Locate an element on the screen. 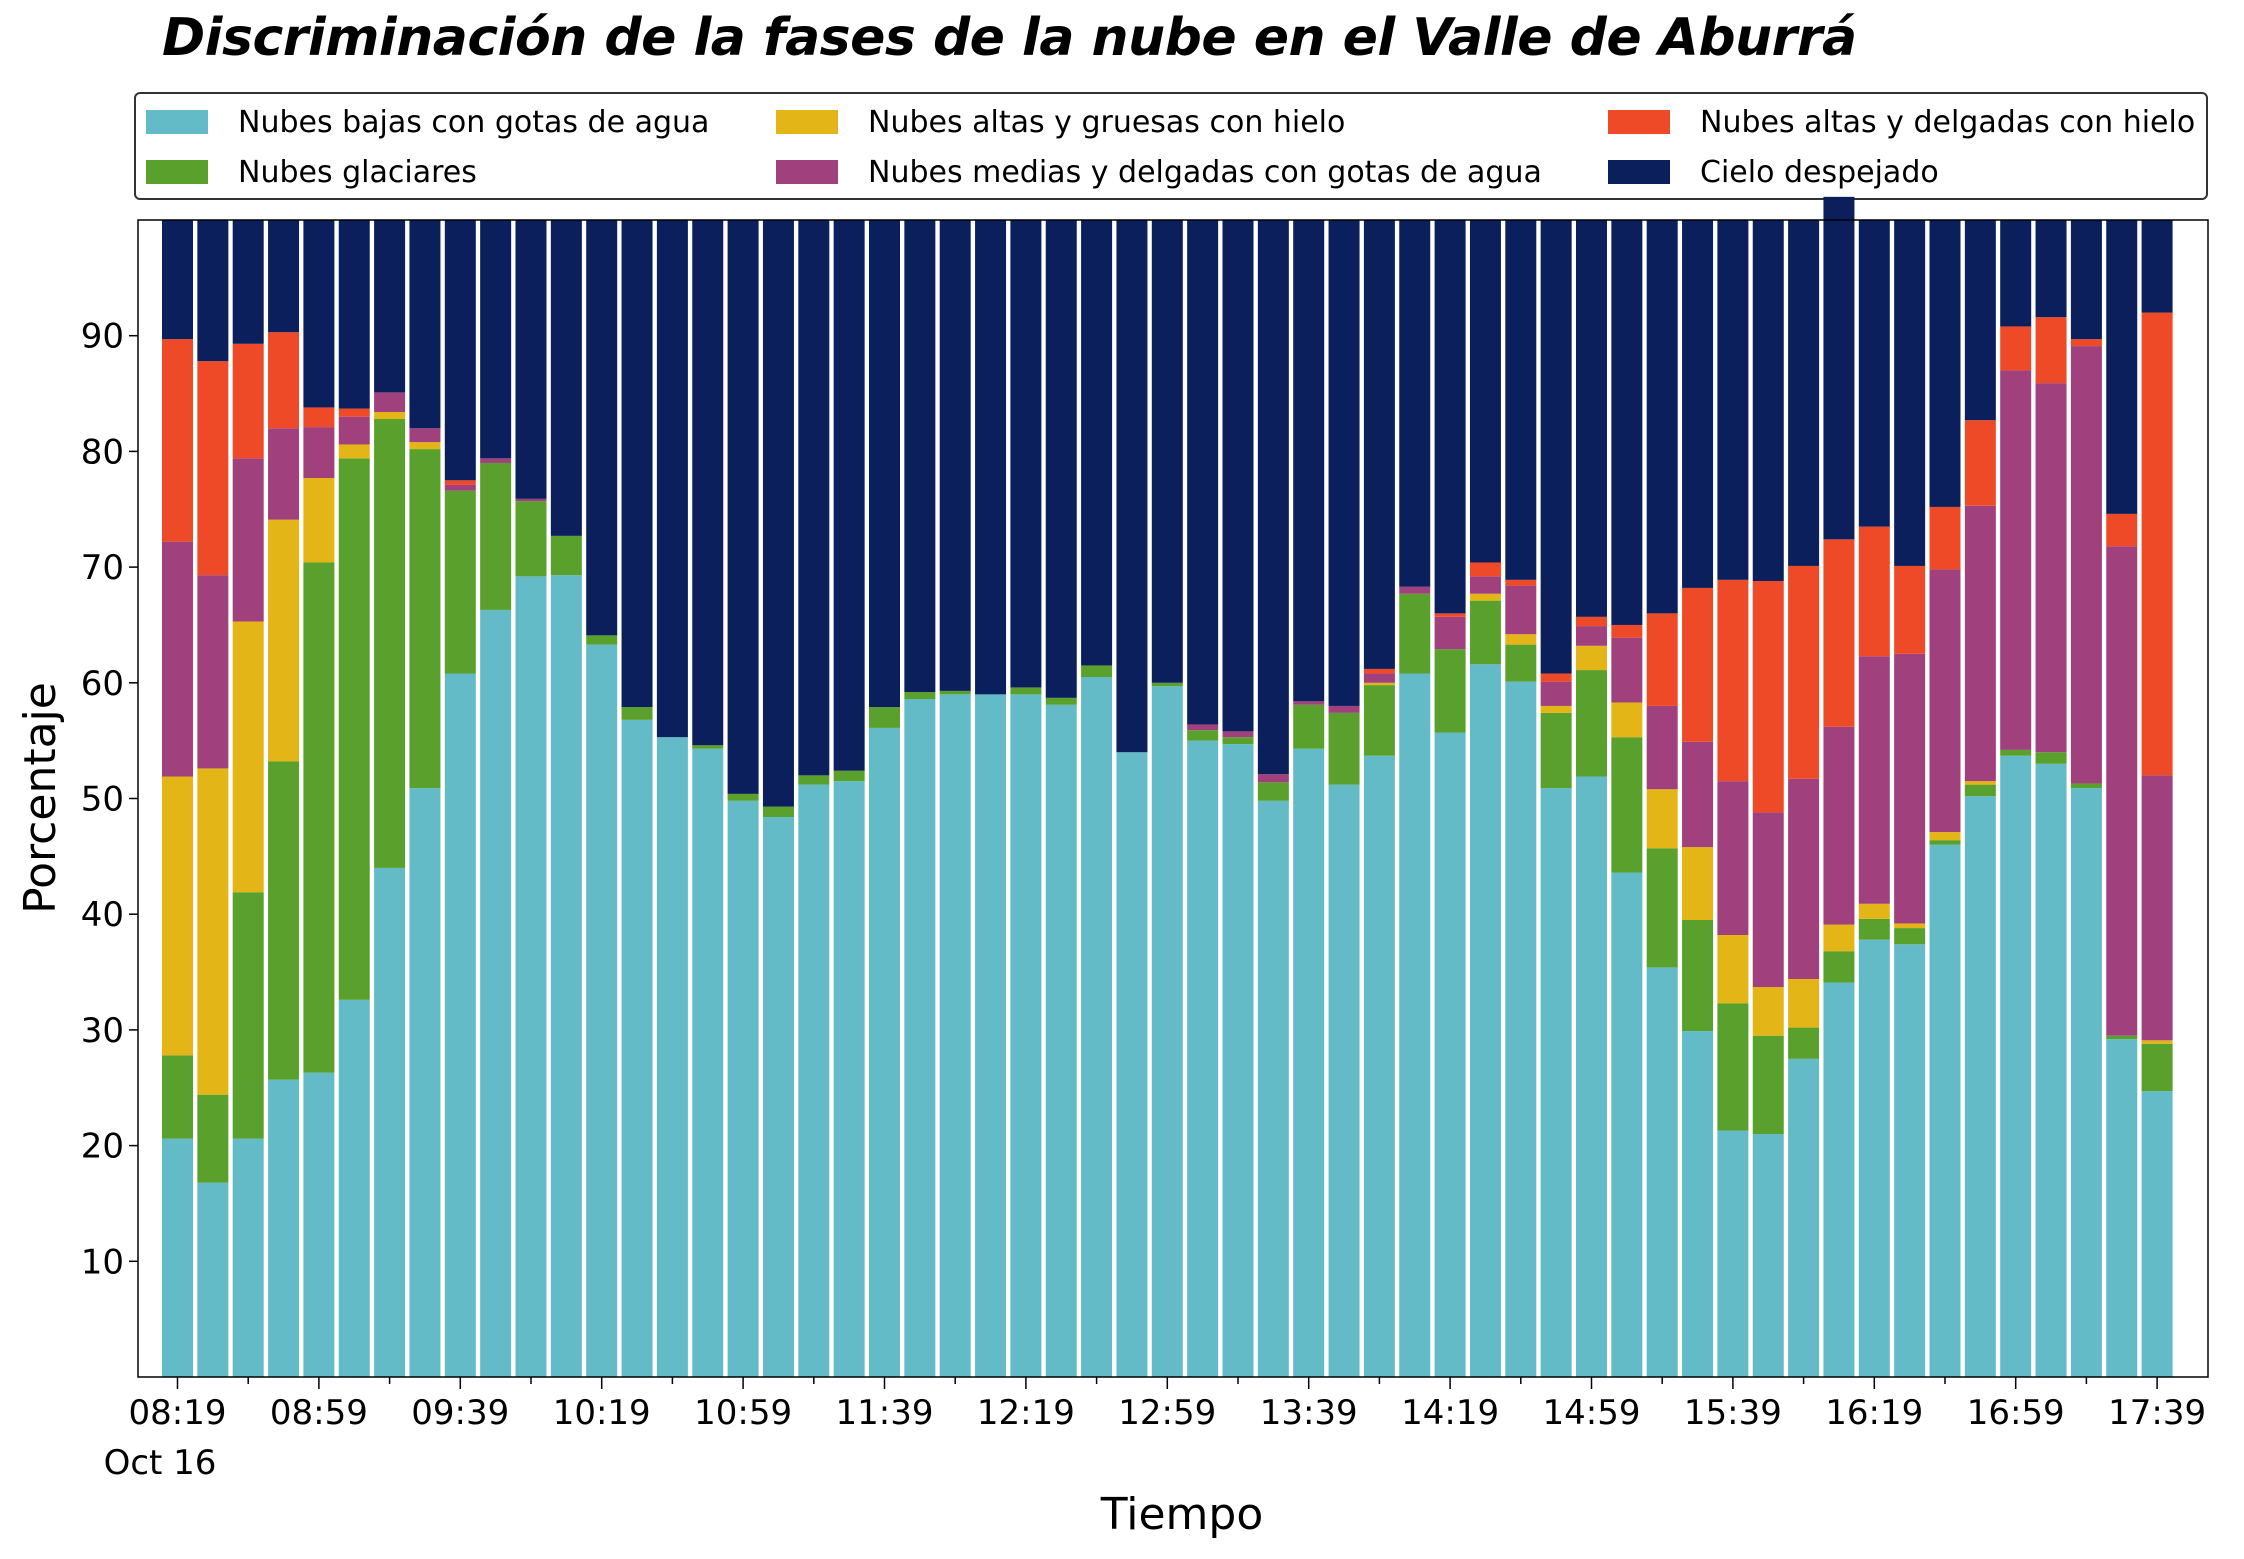  y-axis-label: Porcentaje is located at coordinates (40, 798).